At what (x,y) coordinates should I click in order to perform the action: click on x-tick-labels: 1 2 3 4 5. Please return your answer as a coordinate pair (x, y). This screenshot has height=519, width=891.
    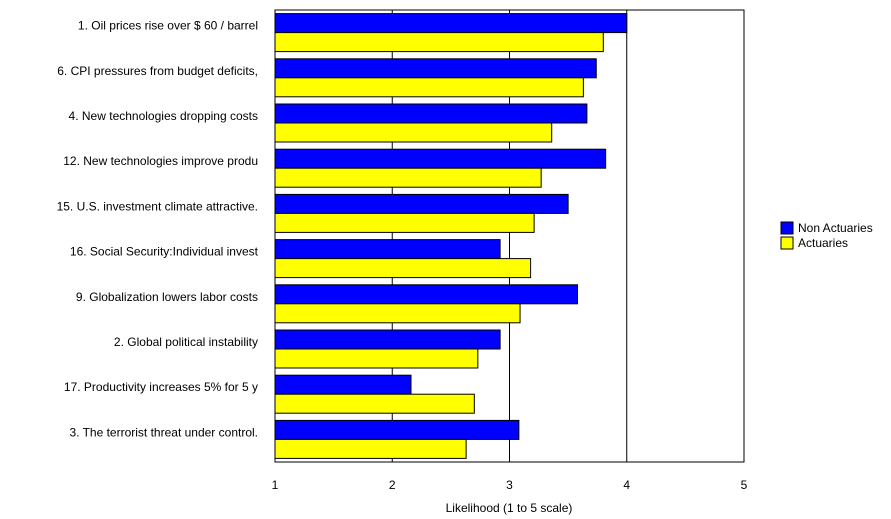
    Looking at the image, I should click on (510, 485).